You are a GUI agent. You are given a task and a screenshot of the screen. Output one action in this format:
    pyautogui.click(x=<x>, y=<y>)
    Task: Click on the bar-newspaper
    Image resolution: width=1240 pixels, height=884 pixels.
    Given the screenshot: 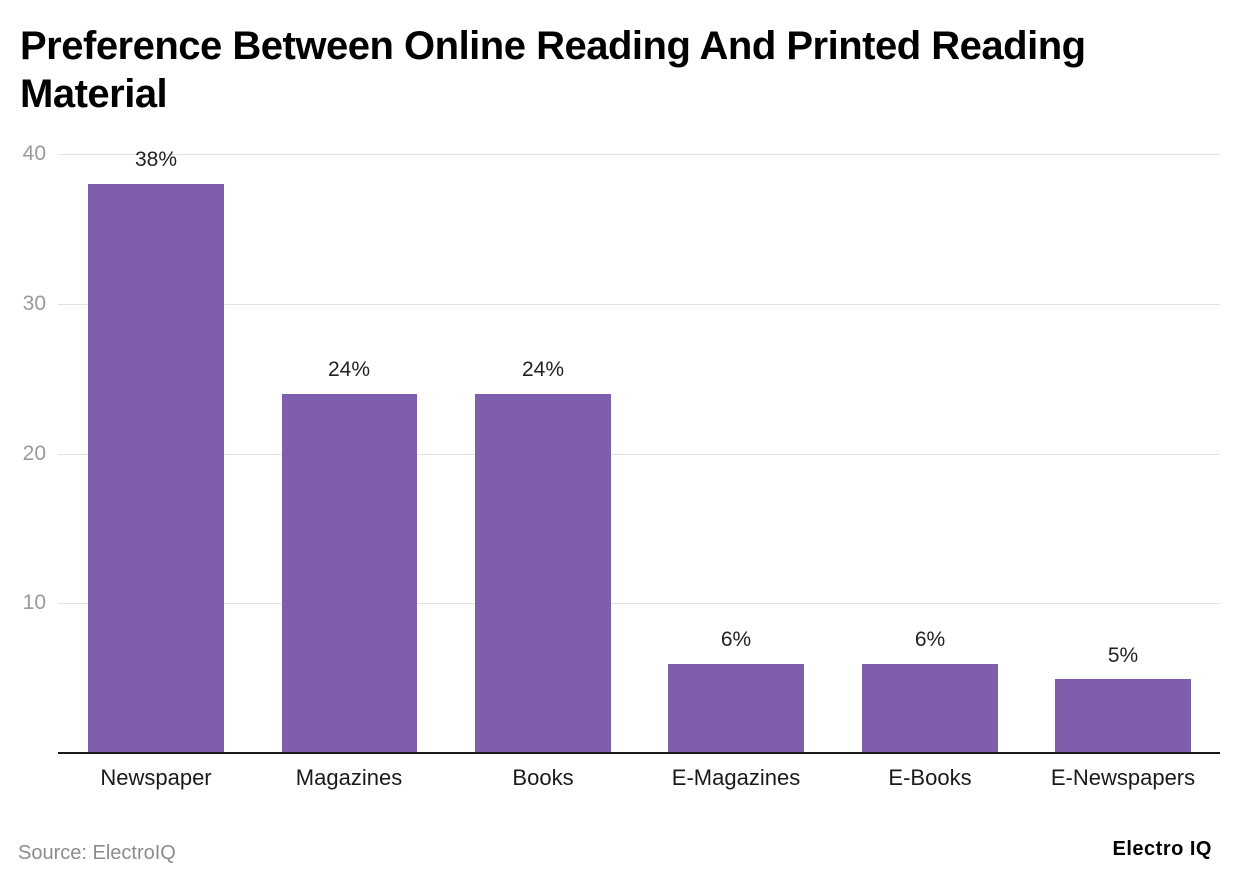 What is the action you would take?
    pyautogui.click(x=156, y=468)
    